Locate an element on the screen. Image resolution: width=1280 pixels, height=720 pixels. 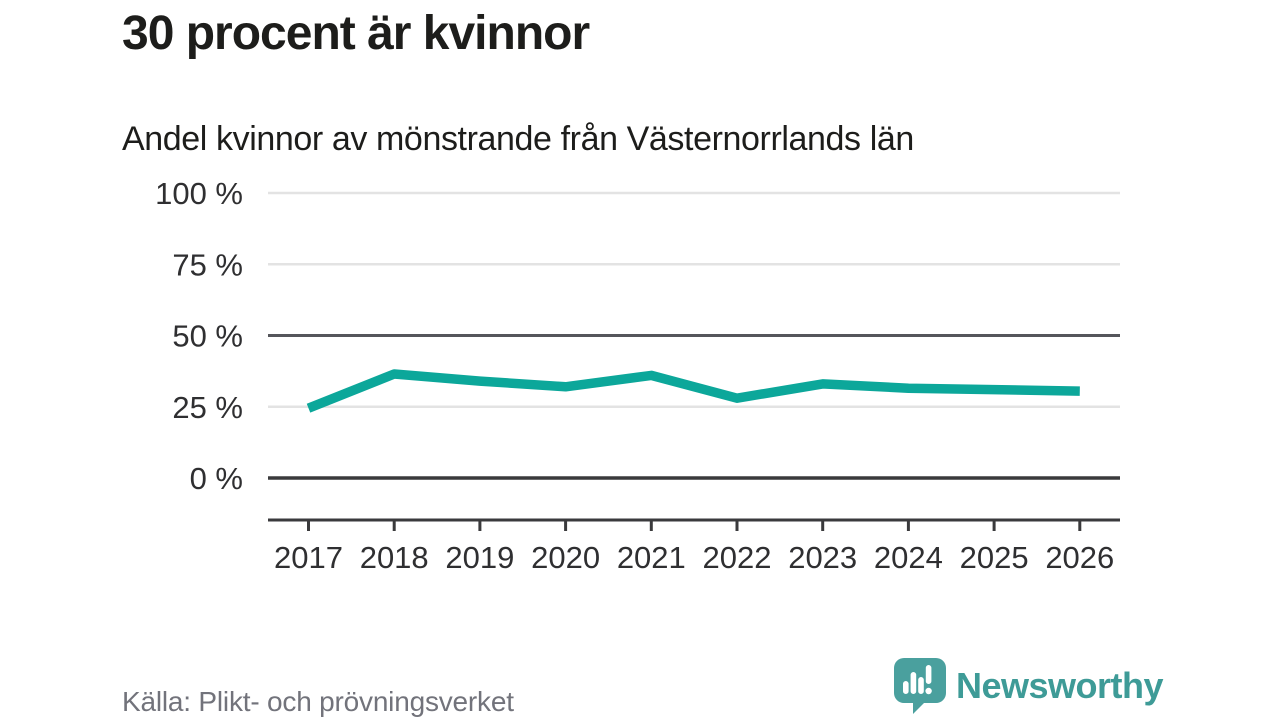
x-tick-label-2025: 2025 is located at coordinates (994, 557).